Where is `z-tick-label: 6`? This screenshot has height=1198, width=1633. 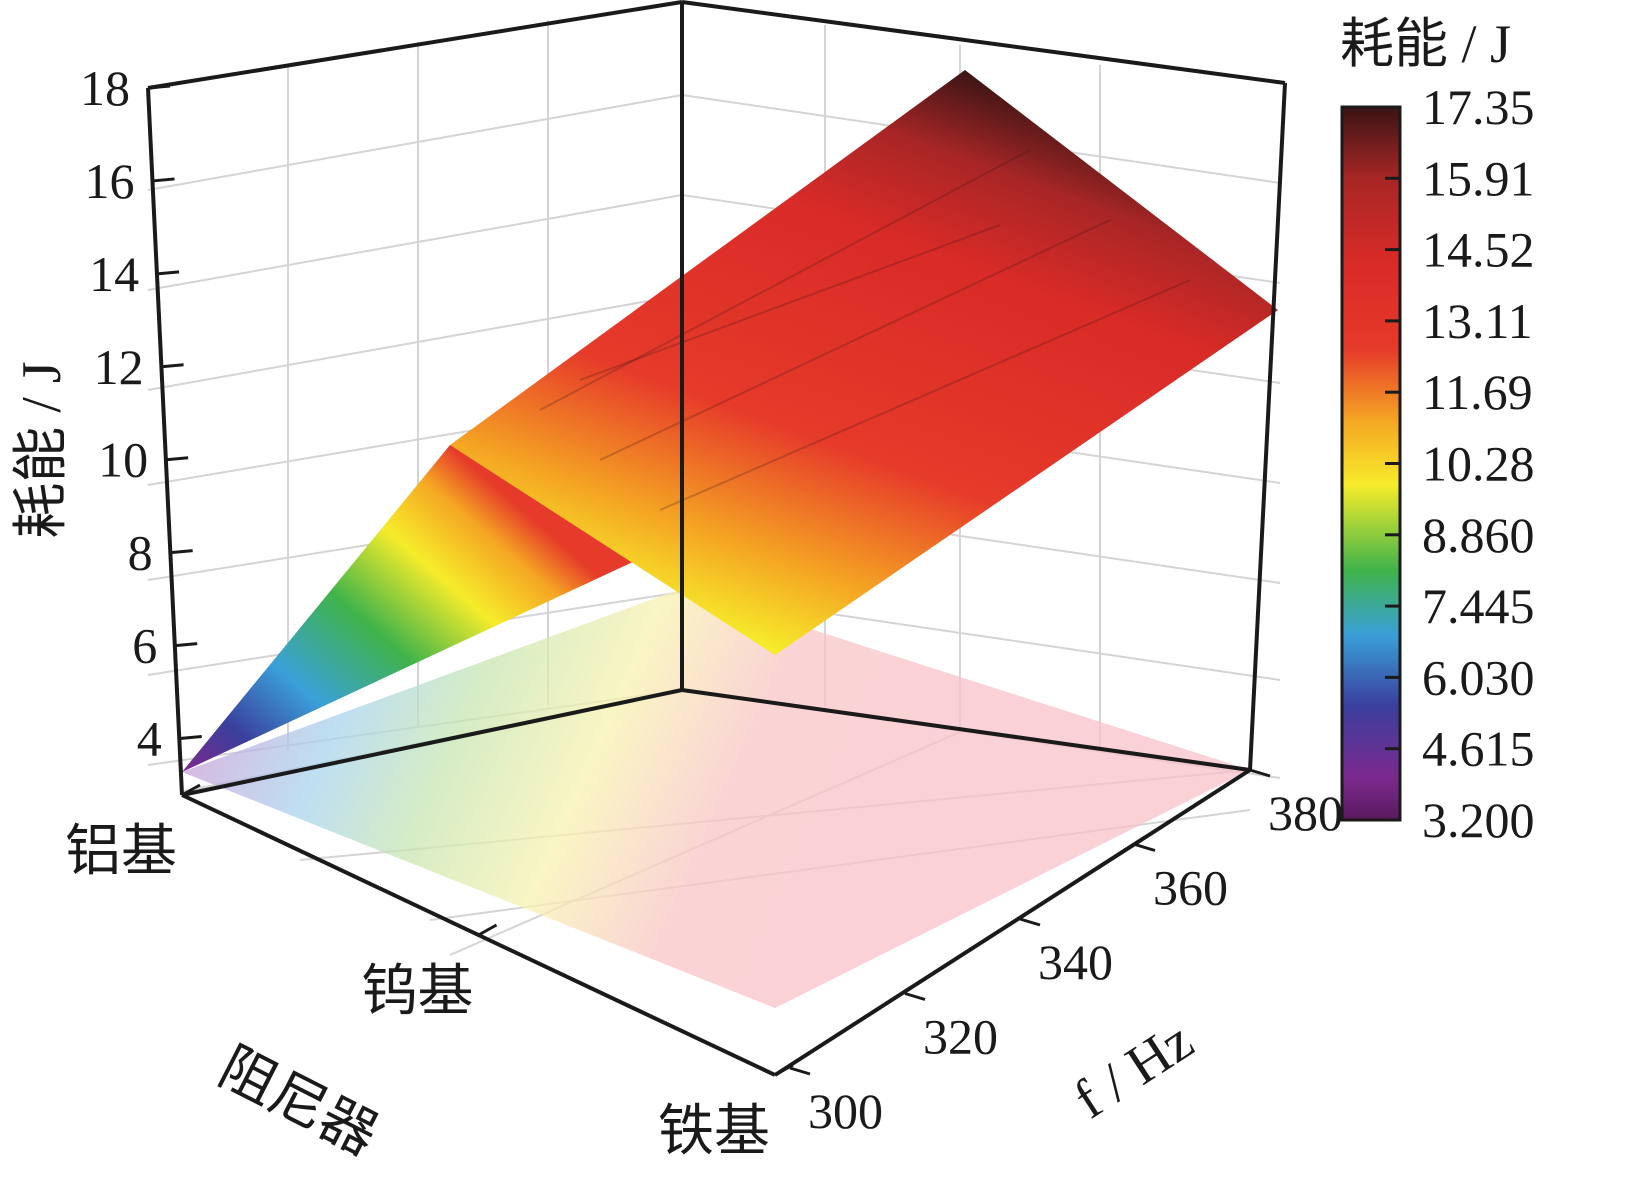 z-tick-label: 6 is located at coordinates (144, 646).